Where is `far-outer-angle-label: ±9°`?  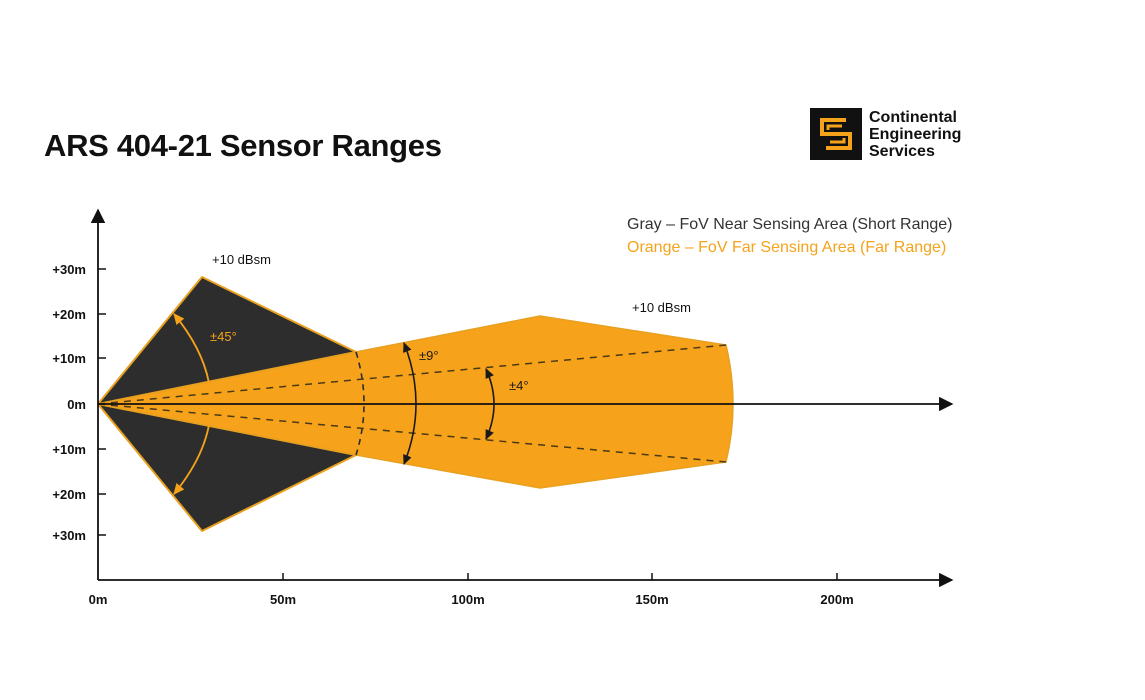
far-outer-angle-label: ±9° is located at coordinates (429, 355).